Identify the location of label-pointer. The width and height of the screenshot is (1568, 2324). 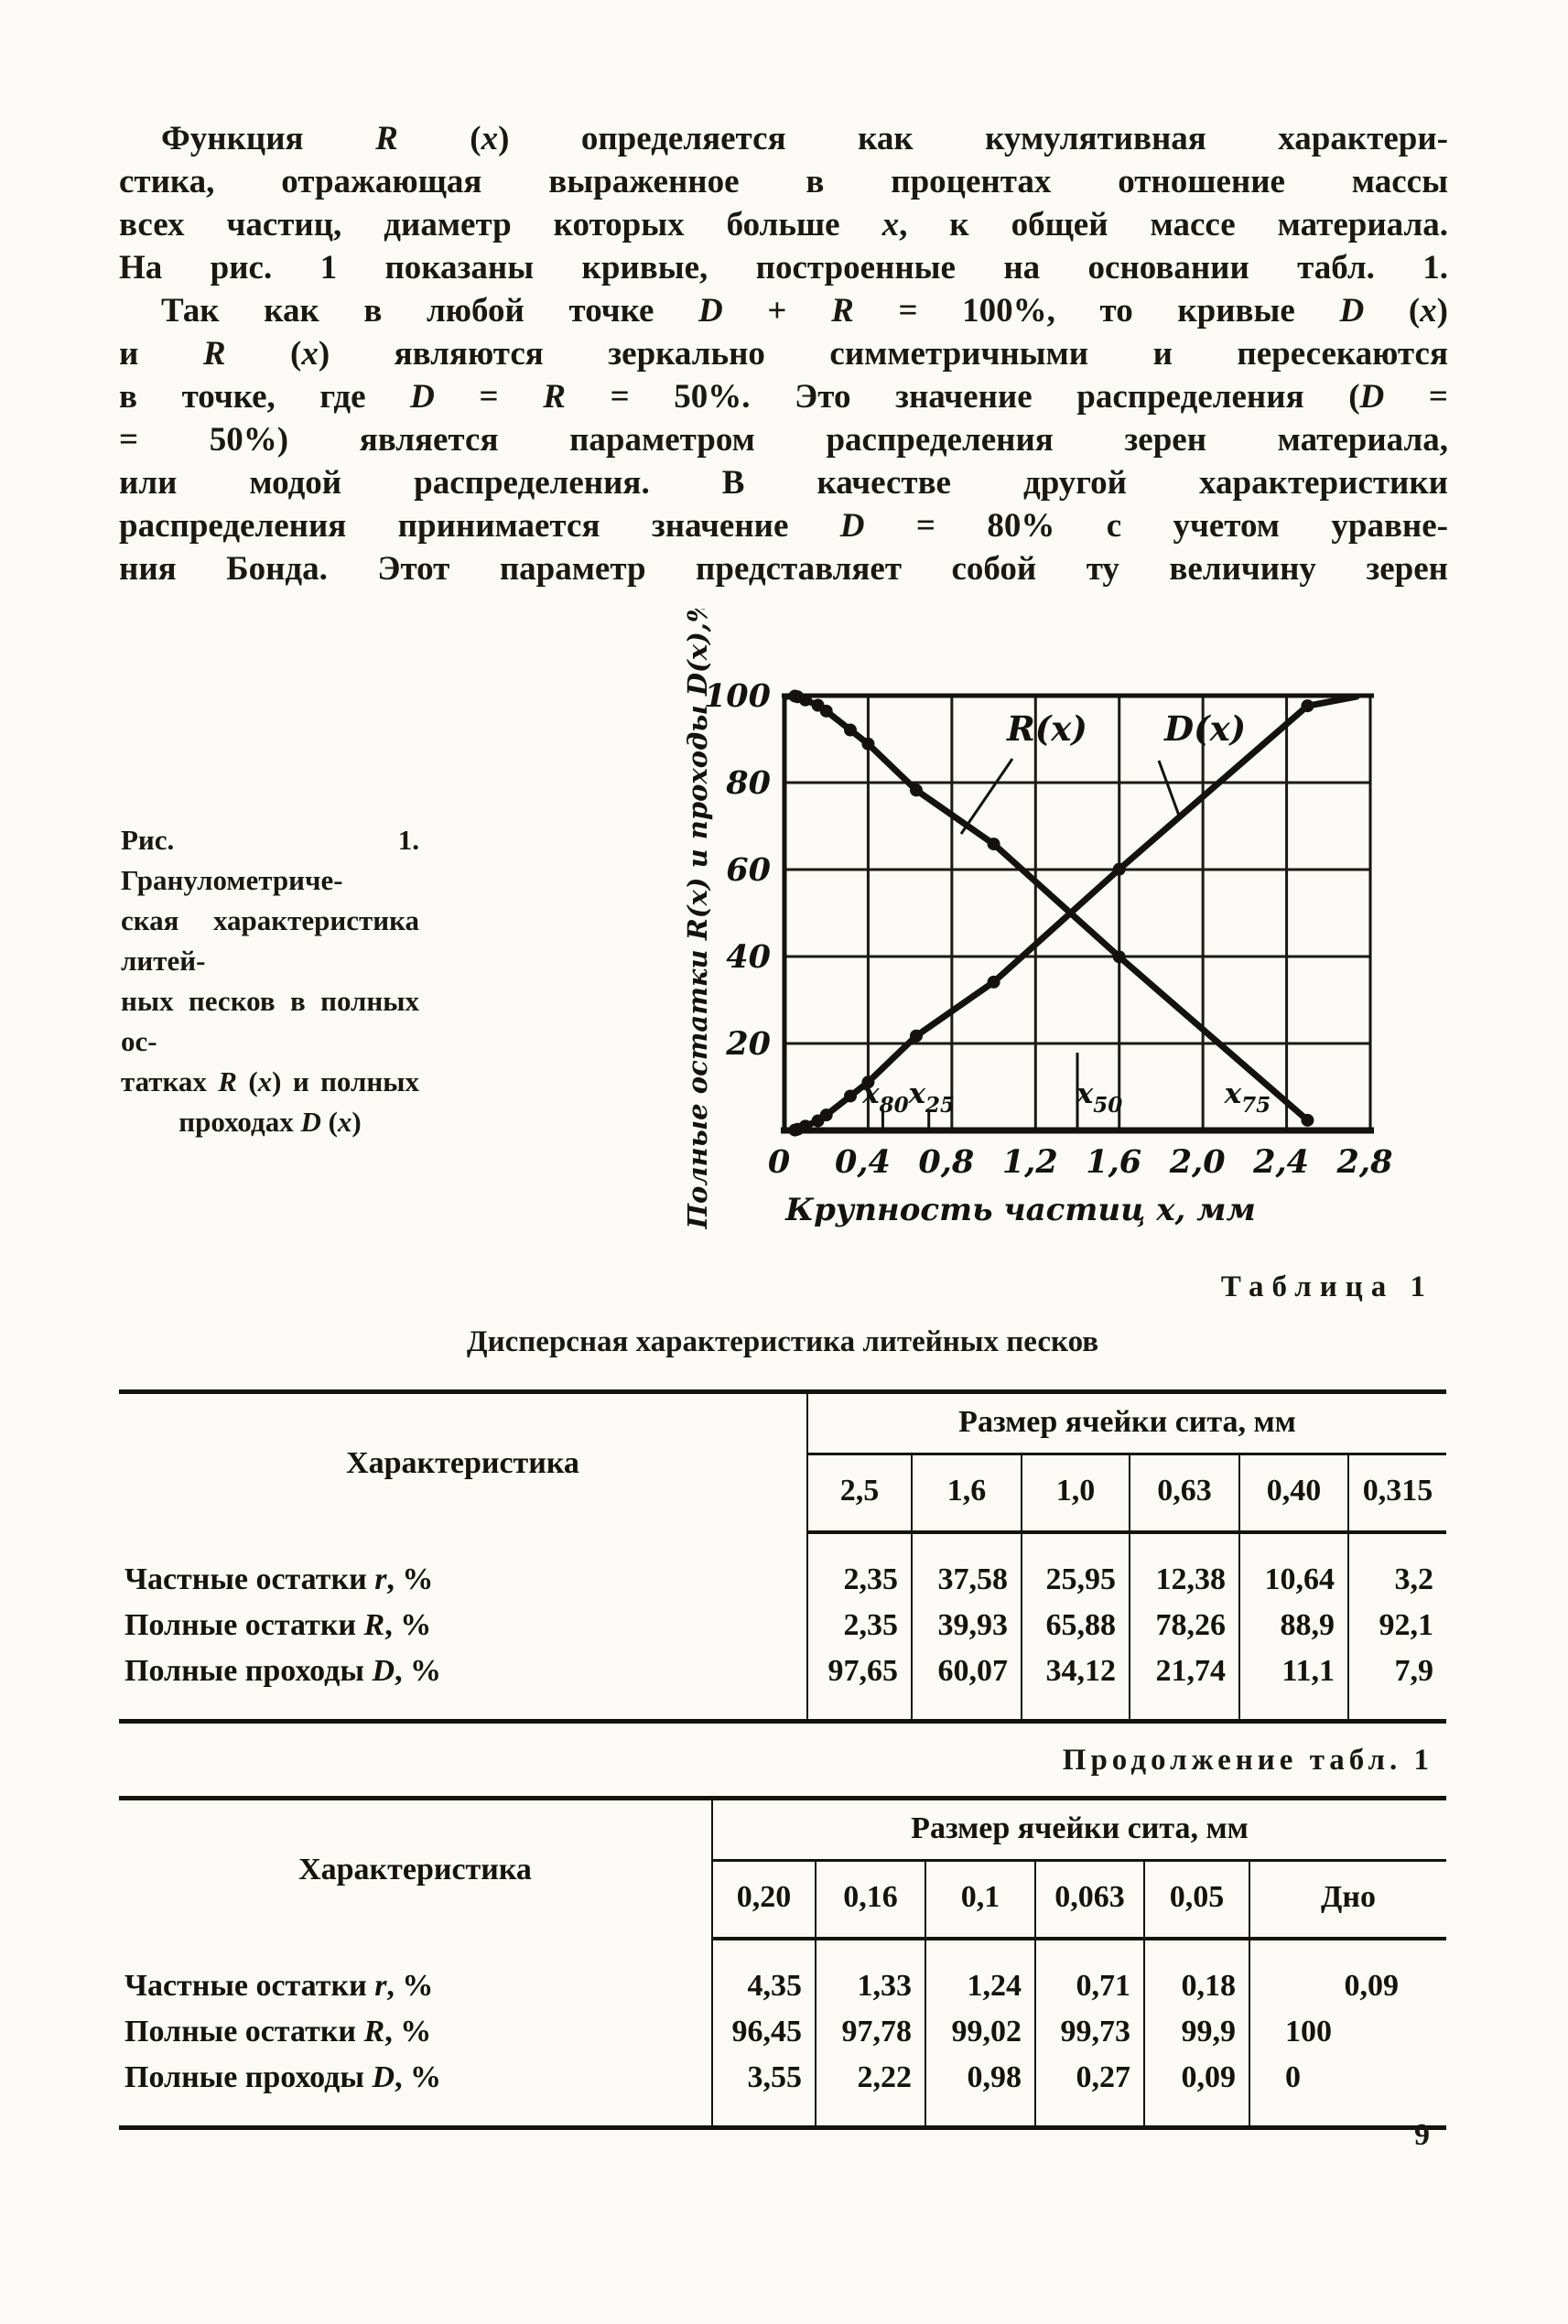
(986, 796).